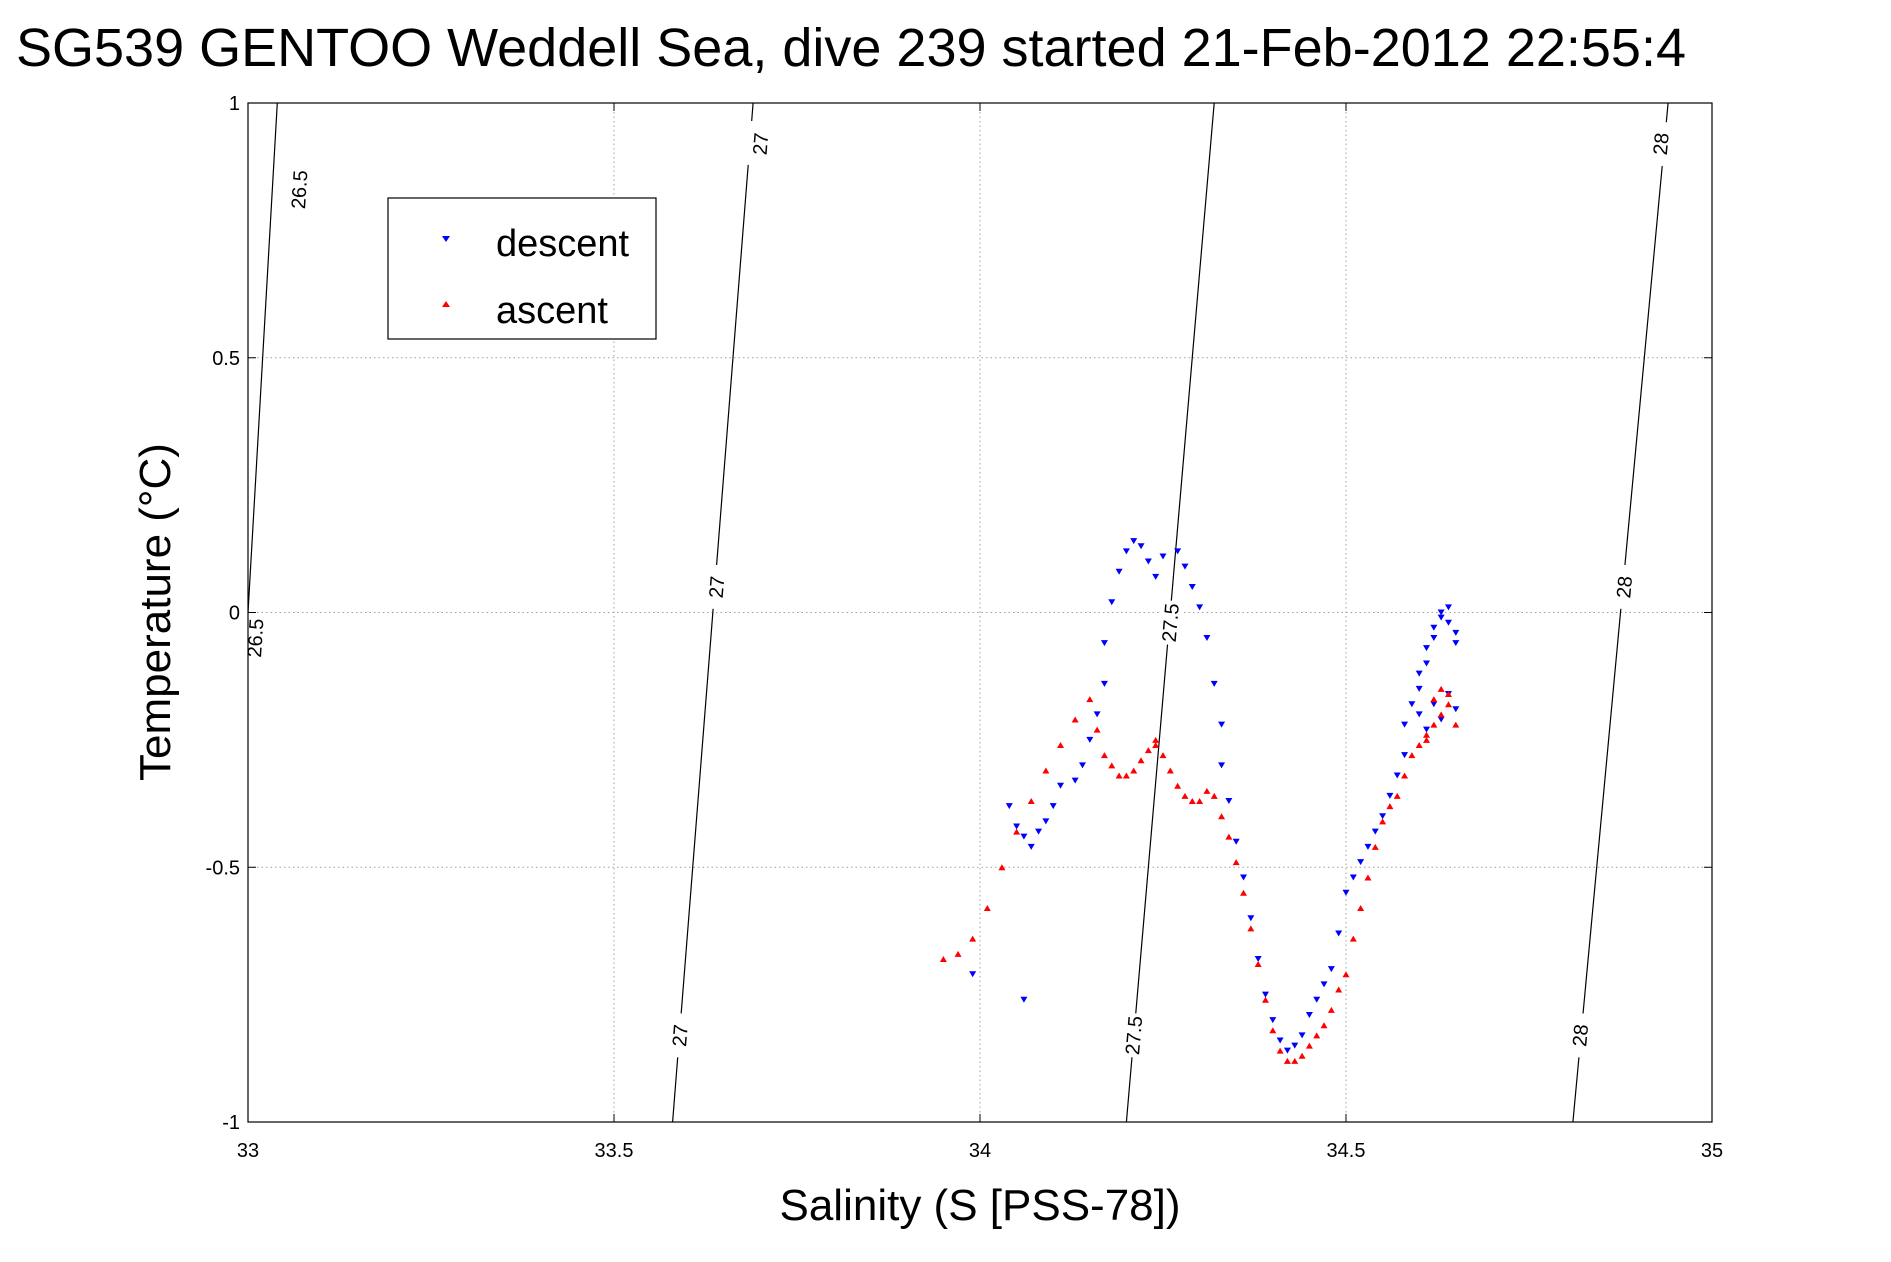 This screenshot has height=1262, width=1891. Describe the element at coordinates (446, 304) in the screenshot. I see `legend-ascent-marker` at that location.